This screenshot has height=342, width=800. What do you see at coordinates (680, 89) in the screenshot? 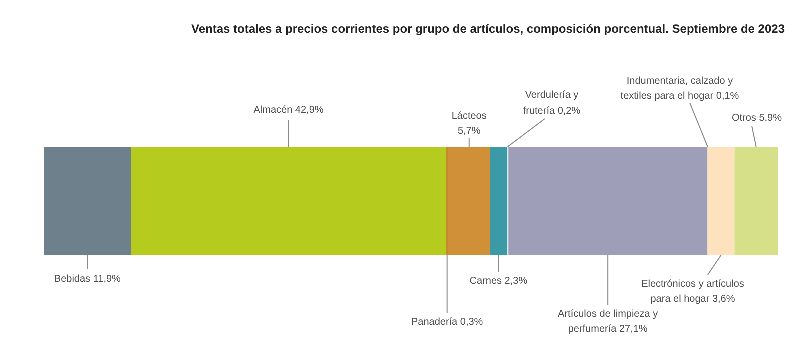
I see `text: Indumentaria, calzado y textiles para el hogar 0,1%` at bounding box center [680, 89].